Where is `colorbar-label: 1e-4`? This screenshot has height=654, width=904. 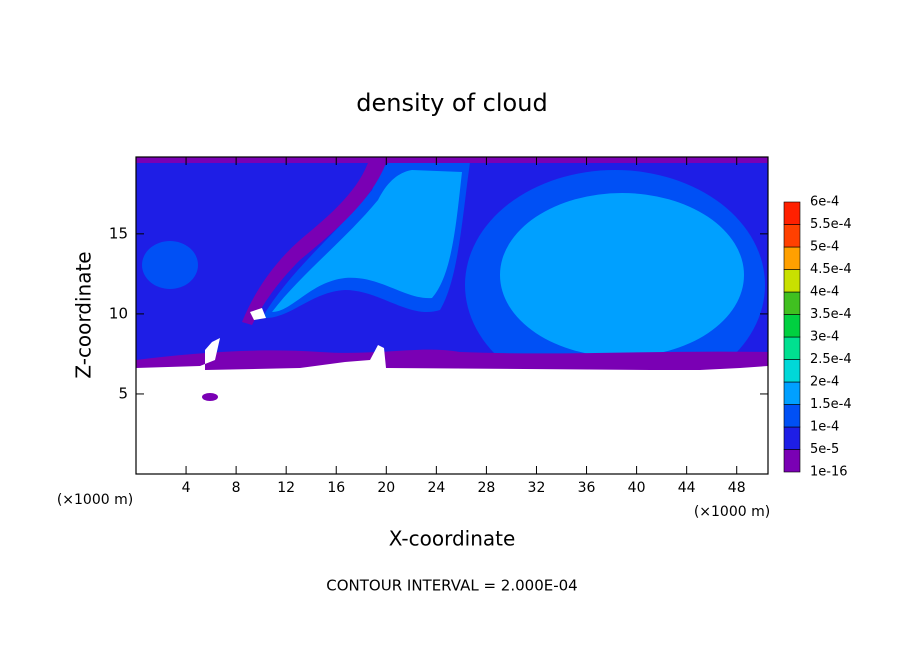
colorbar-label: 1e-4 is located at coordinates (824, 427).